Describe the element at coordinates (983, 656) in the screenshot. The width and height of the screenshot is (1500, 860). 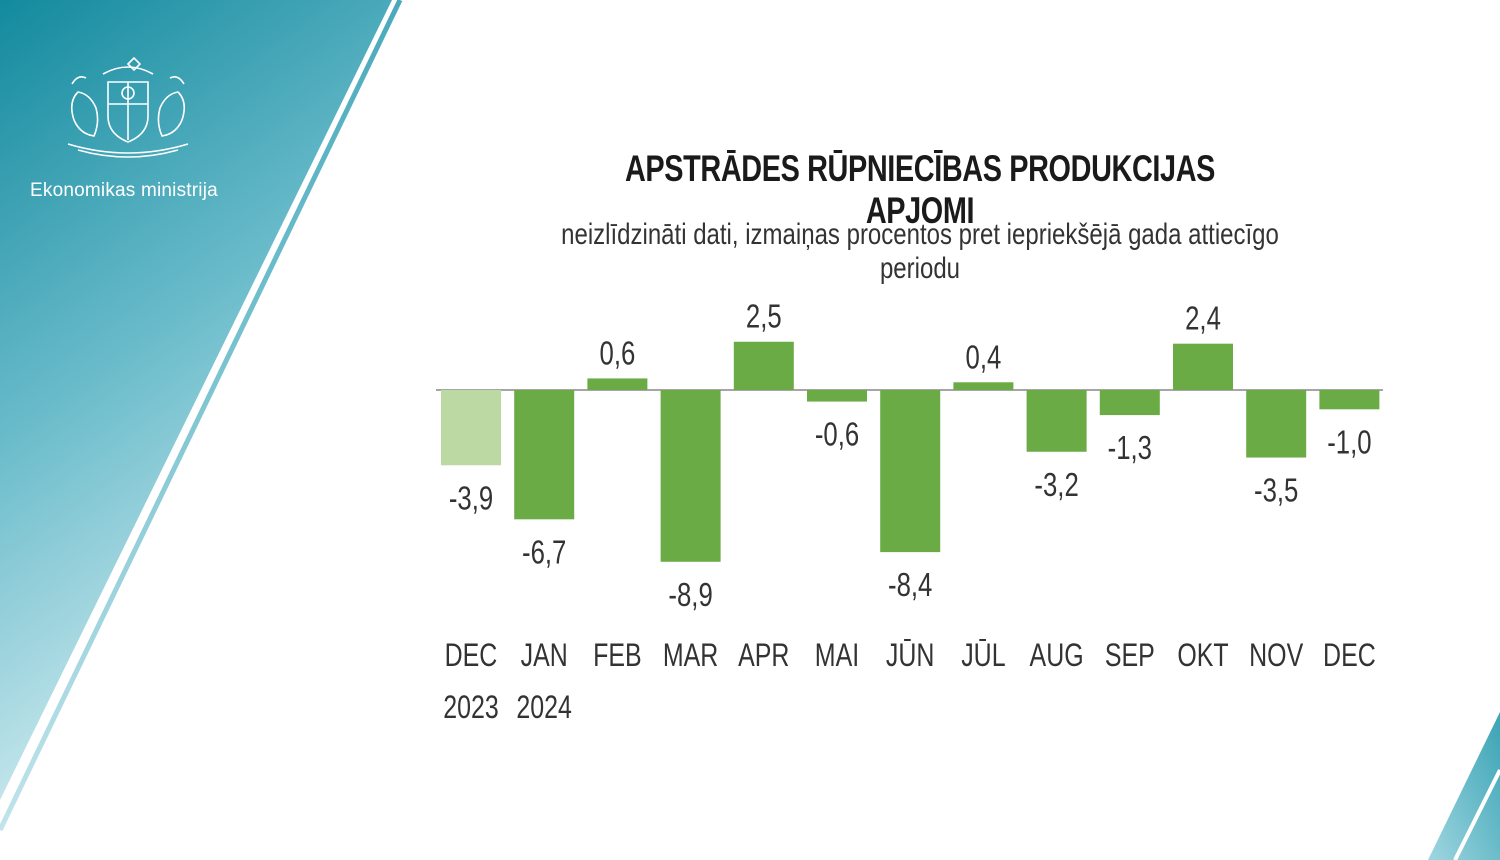
I see `category-label-8: JŪL` at that location.